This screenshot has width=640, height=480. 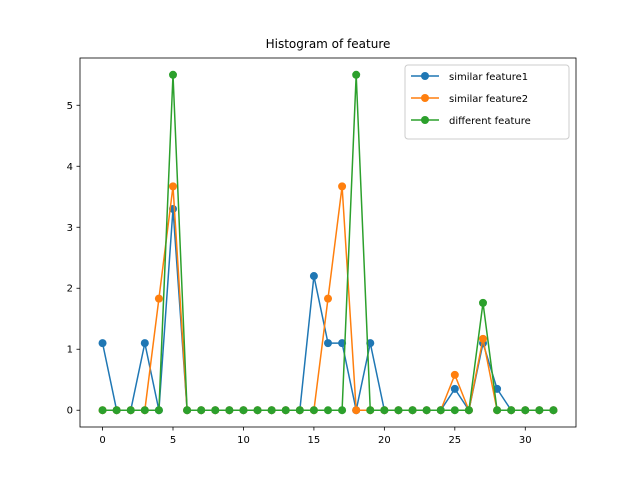 I want to click on y-tick-label: 2, so click(x=70, y=289).